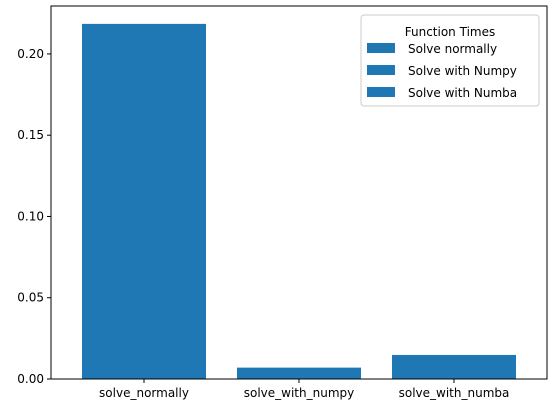  What do you see at coordinates (30, 298) in the screenshot?
I see `y-tick-label: 0.05` at bounding box center [30, 298].